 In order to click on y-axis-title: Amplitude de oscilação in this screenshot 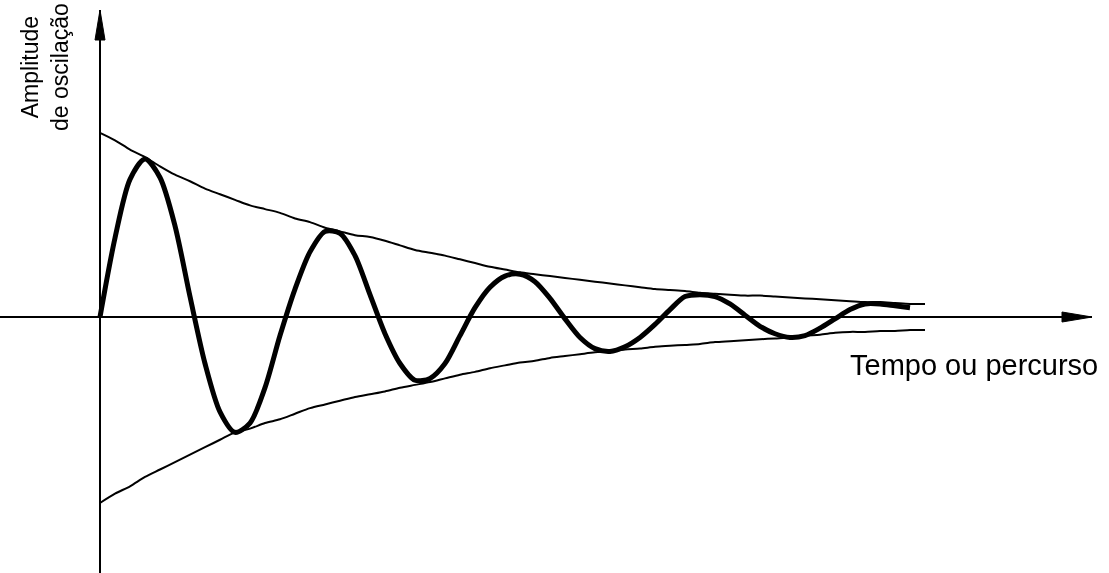, I will do `click(45, 67)`.